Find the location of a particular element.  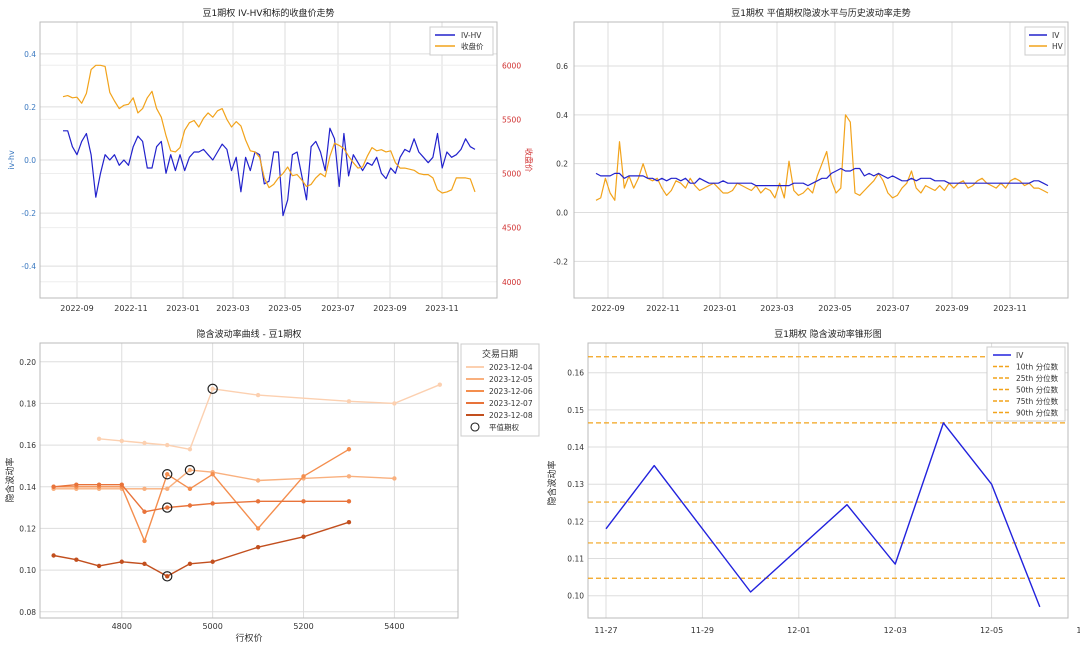

y-tick-label: 0.15 is located at coordinates (575, 410).